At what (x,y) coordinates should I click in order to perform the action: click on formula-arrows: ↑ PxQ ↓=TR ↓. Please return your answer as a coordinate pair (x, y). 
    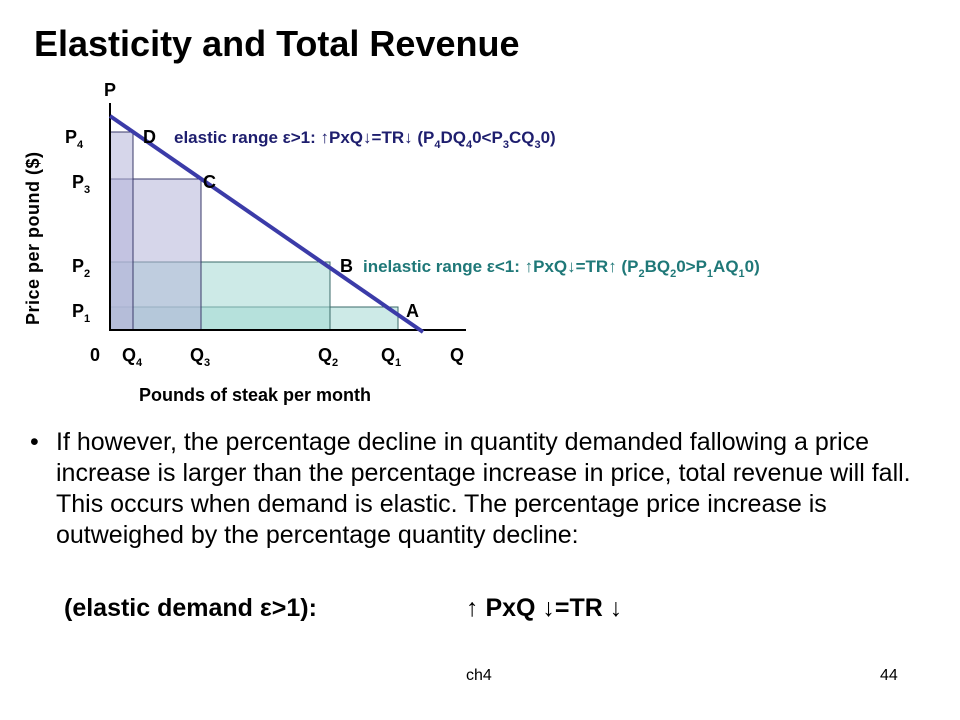
    Looking at the image, I should click on (544, 608).